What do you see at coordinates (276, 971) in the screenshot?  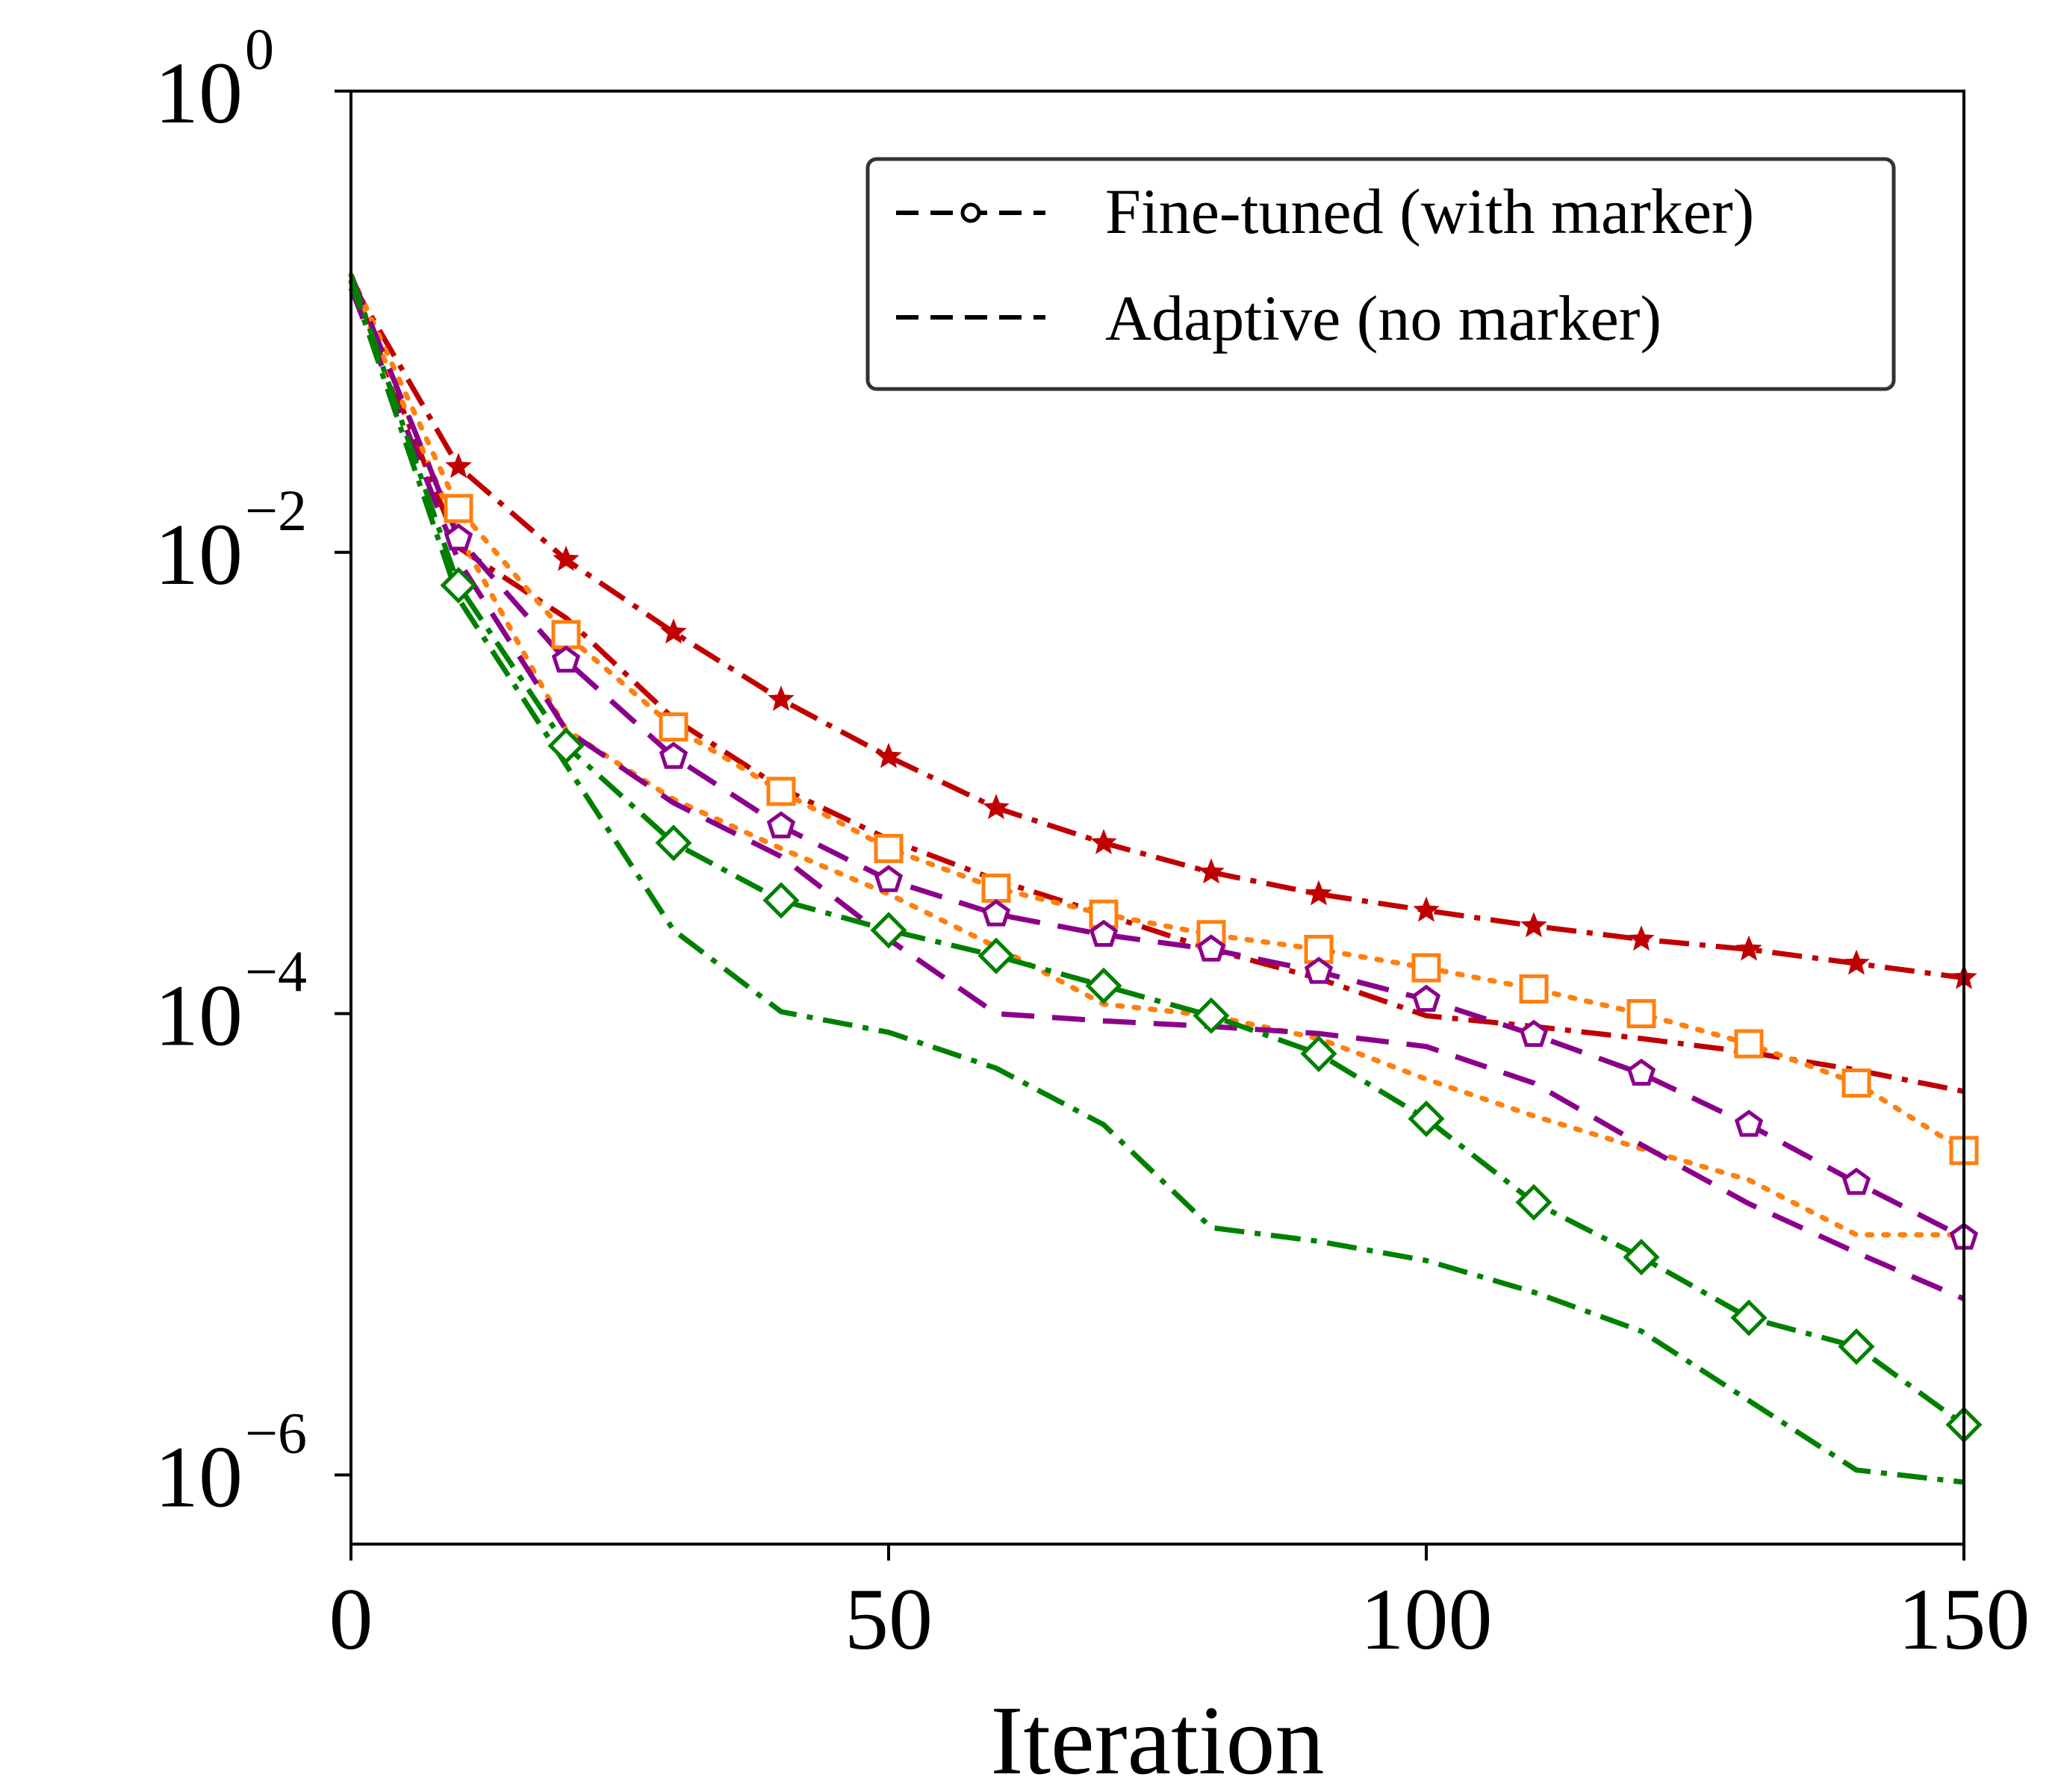 I see `y-tick-exponent: −4` at bounding box center [276, 971].